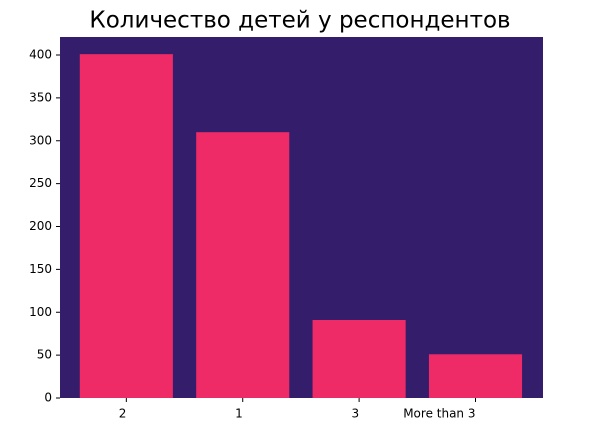 The image size is (600, 441). What do you see at coordinates (355, 414) in the screenshot?
I see `x-tick-label: 3` at bounding box center [355, 414].